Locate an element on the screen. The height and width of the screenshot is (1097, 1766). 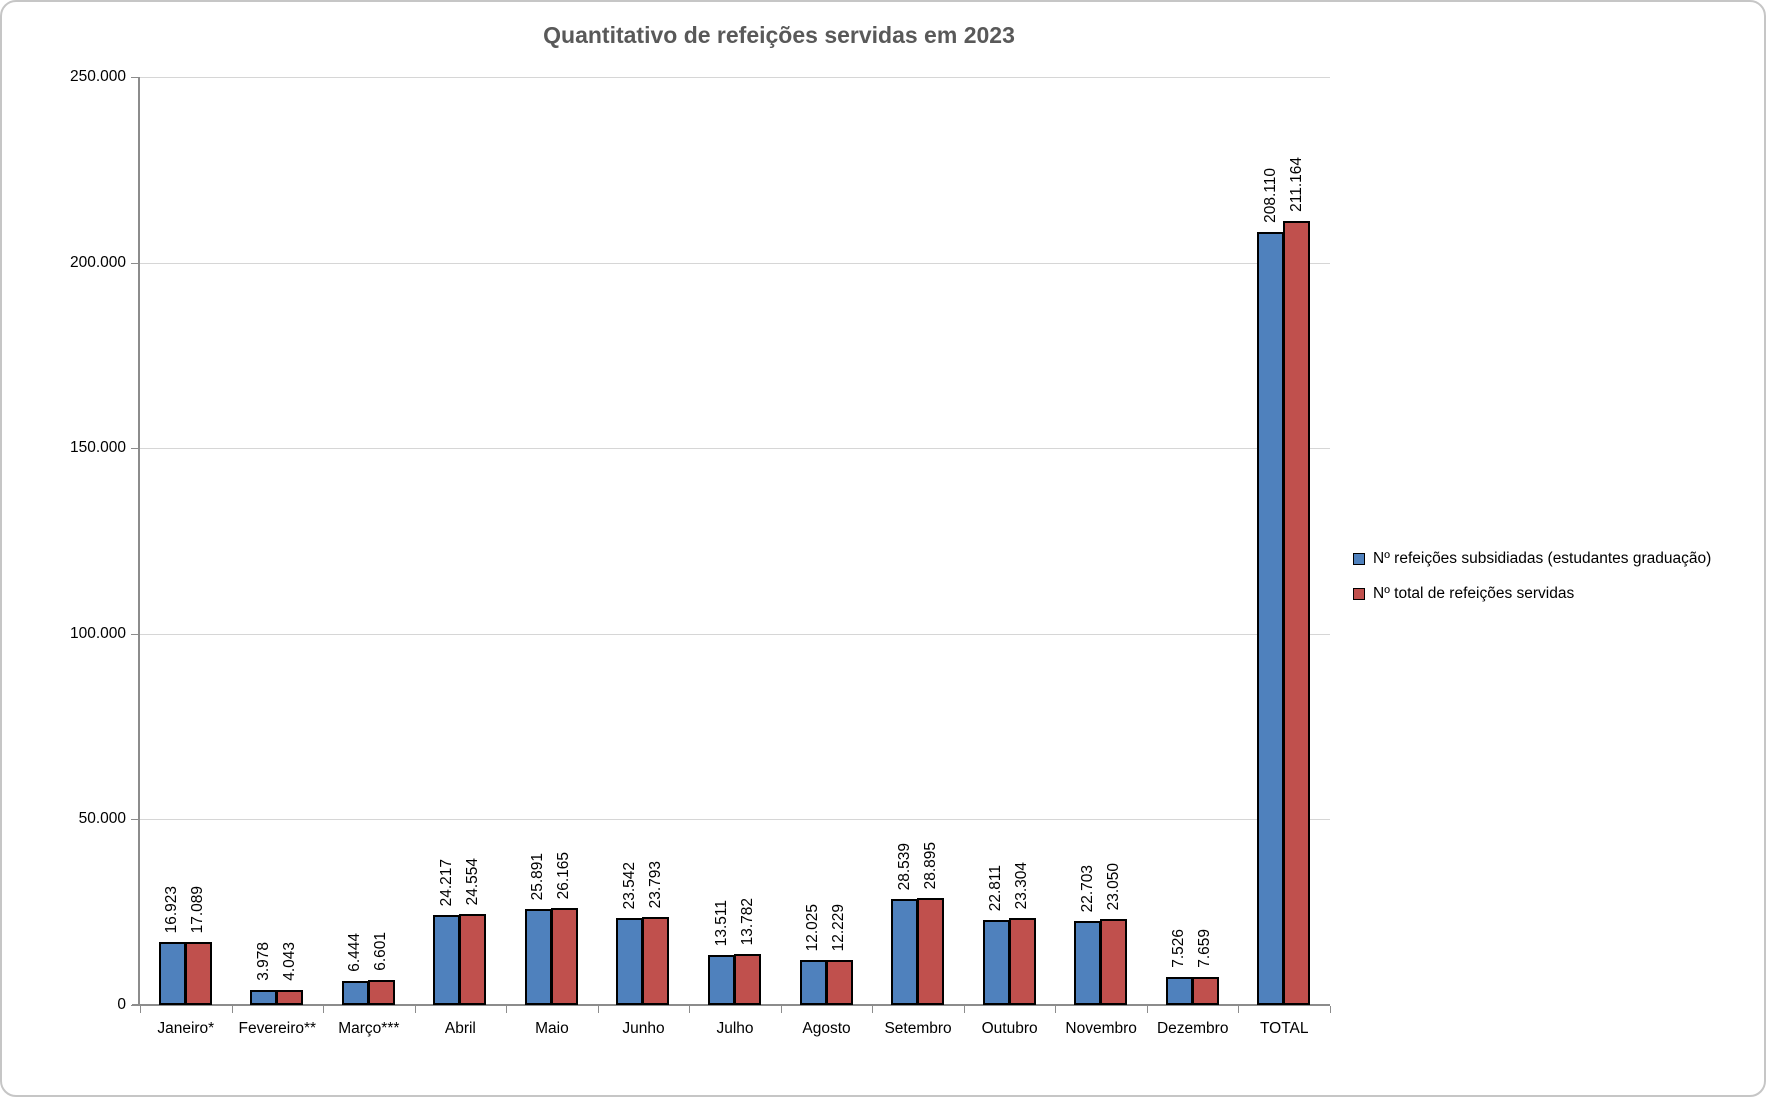
bar-value-label-subsidiadas-4: 24.217 is located at coordinates (446, 882).